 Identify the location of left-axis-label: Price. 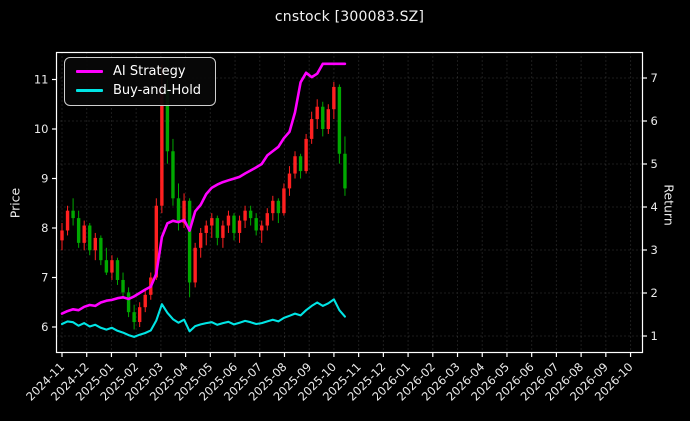
(15, 203).